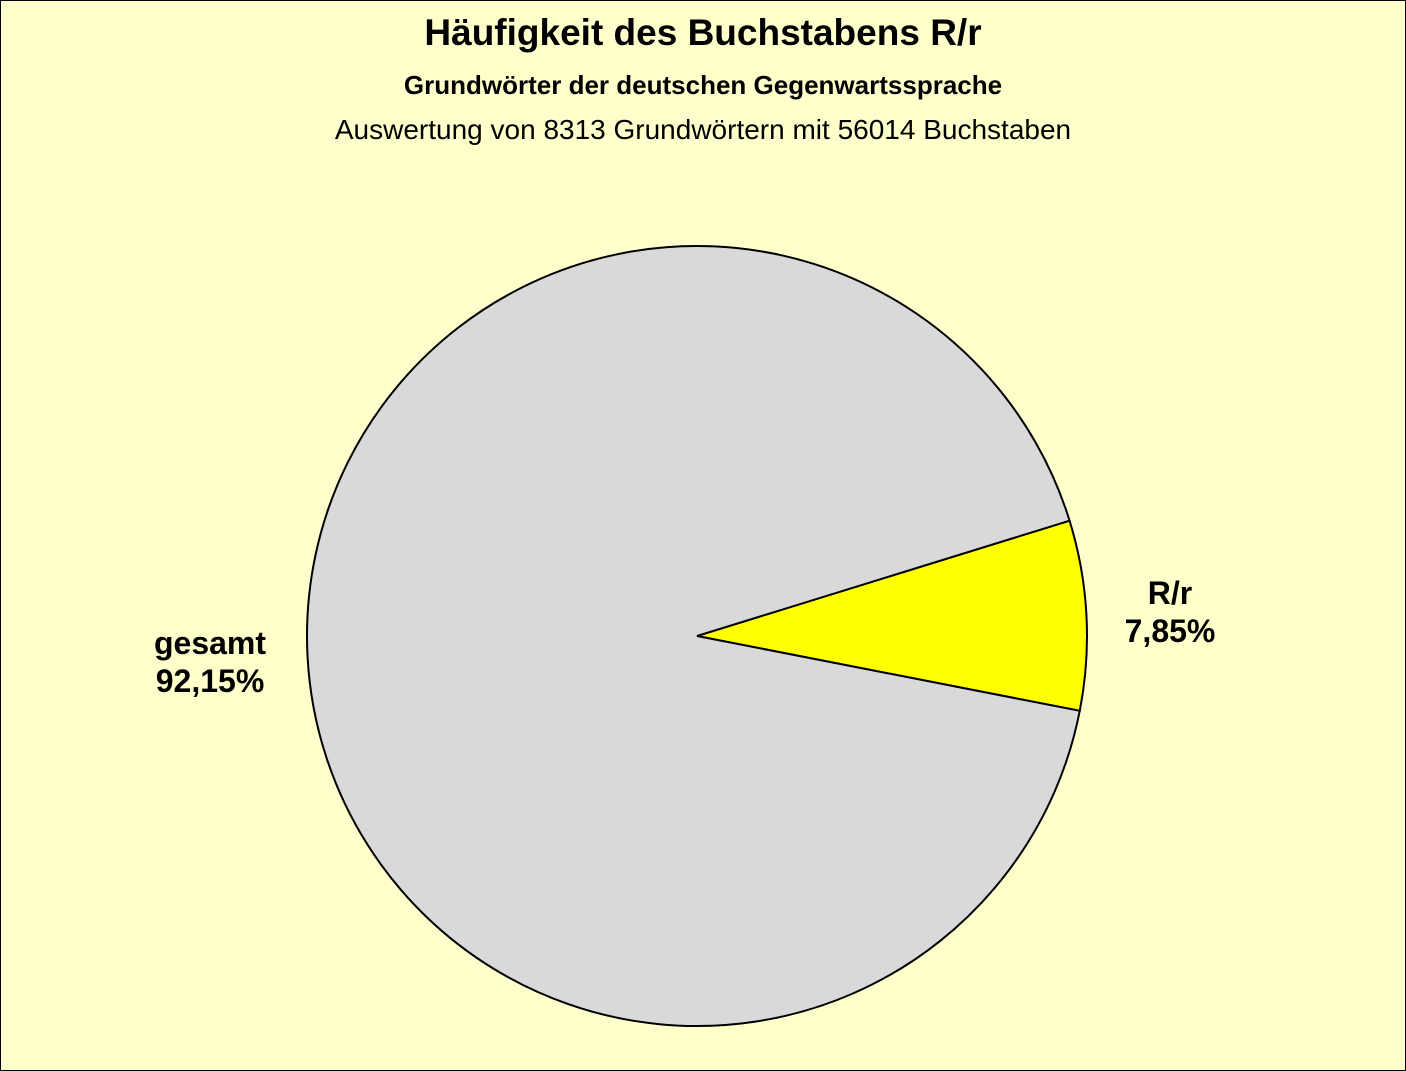 Image resolution: width=1406 pixels, height=1071 pixels. I want to click on pie-slice-r-r, so click(892, 615).